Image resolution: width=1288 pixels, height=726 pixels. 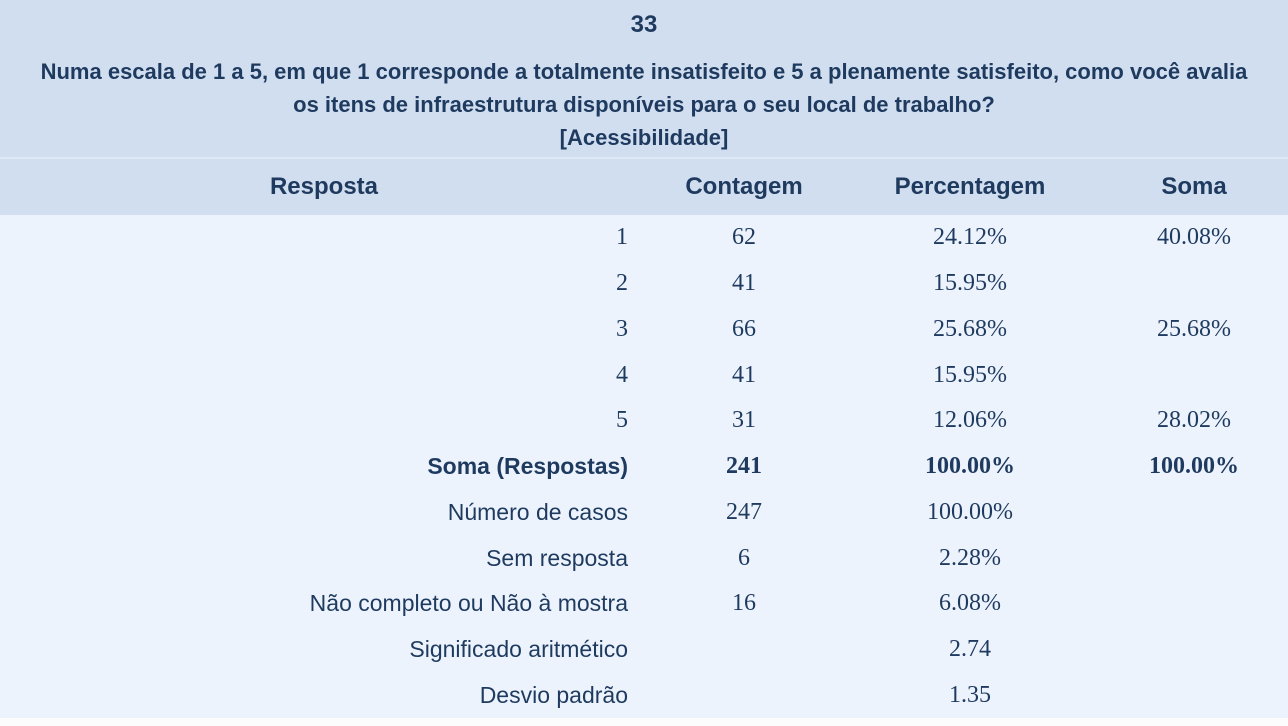 I want to click on response-cell: Significado aritmético, so click(x=518, y=648).